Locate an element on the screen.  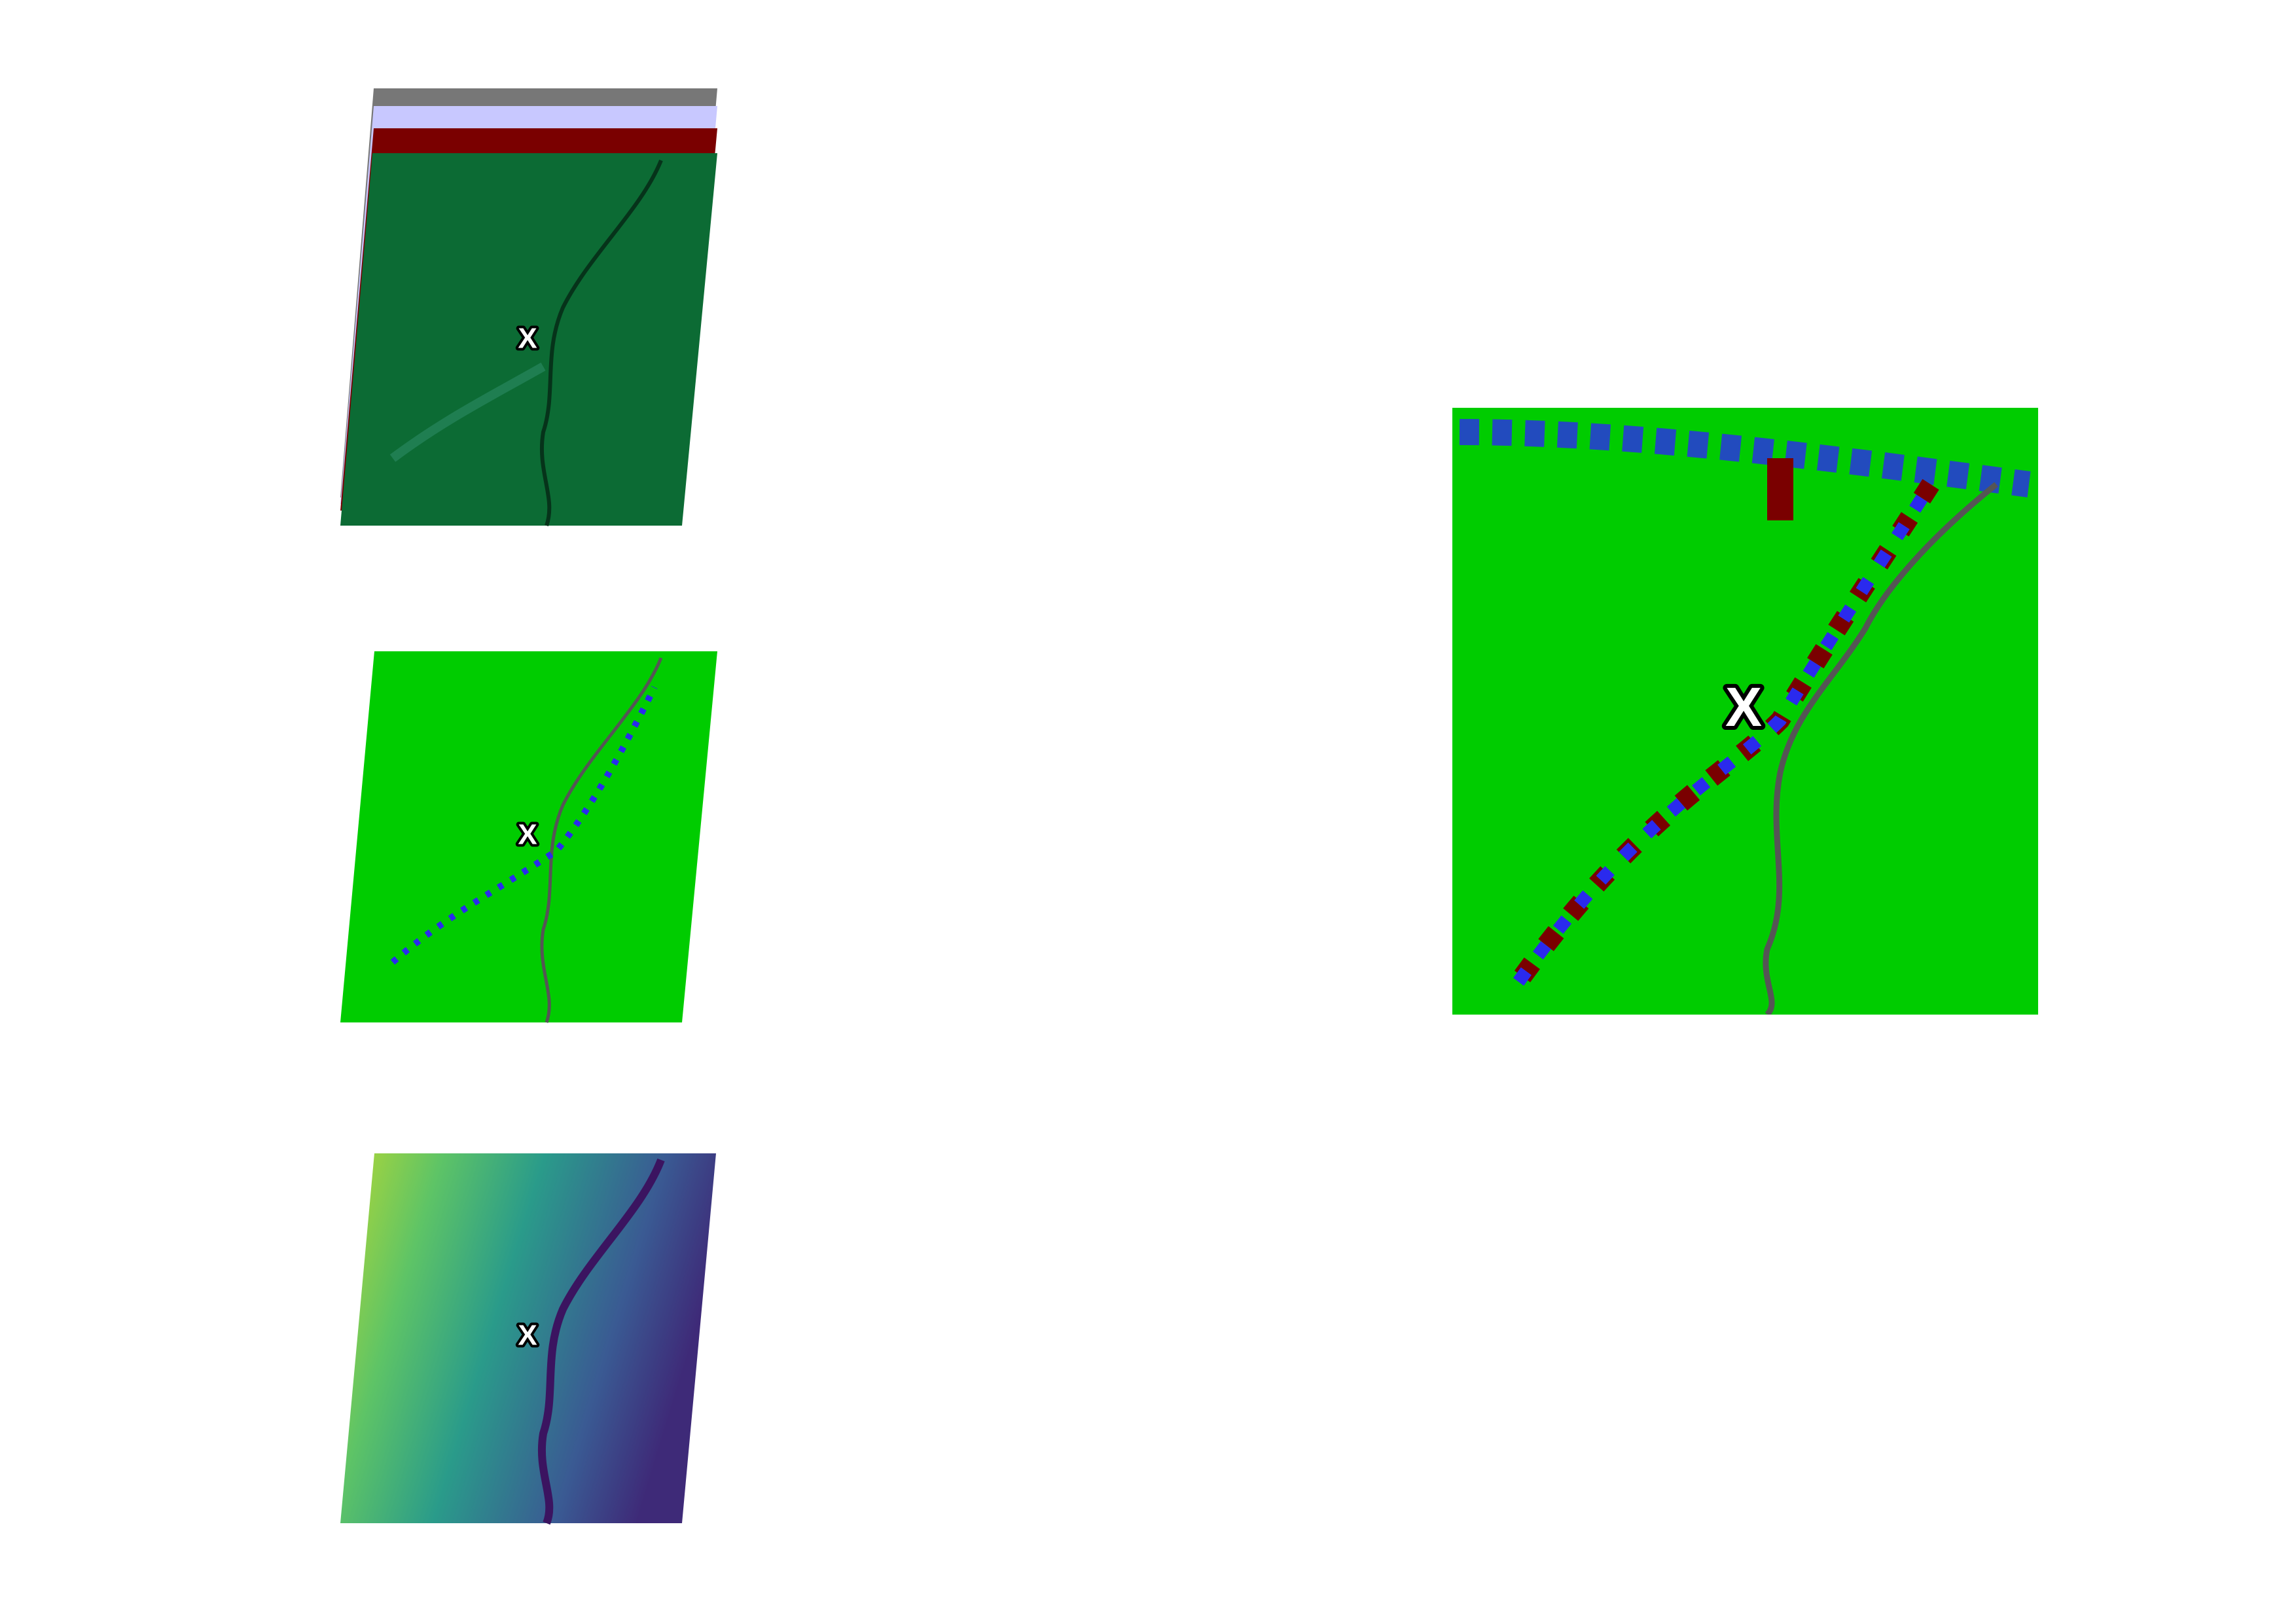
floodplain is located at coordinates (467, 412).